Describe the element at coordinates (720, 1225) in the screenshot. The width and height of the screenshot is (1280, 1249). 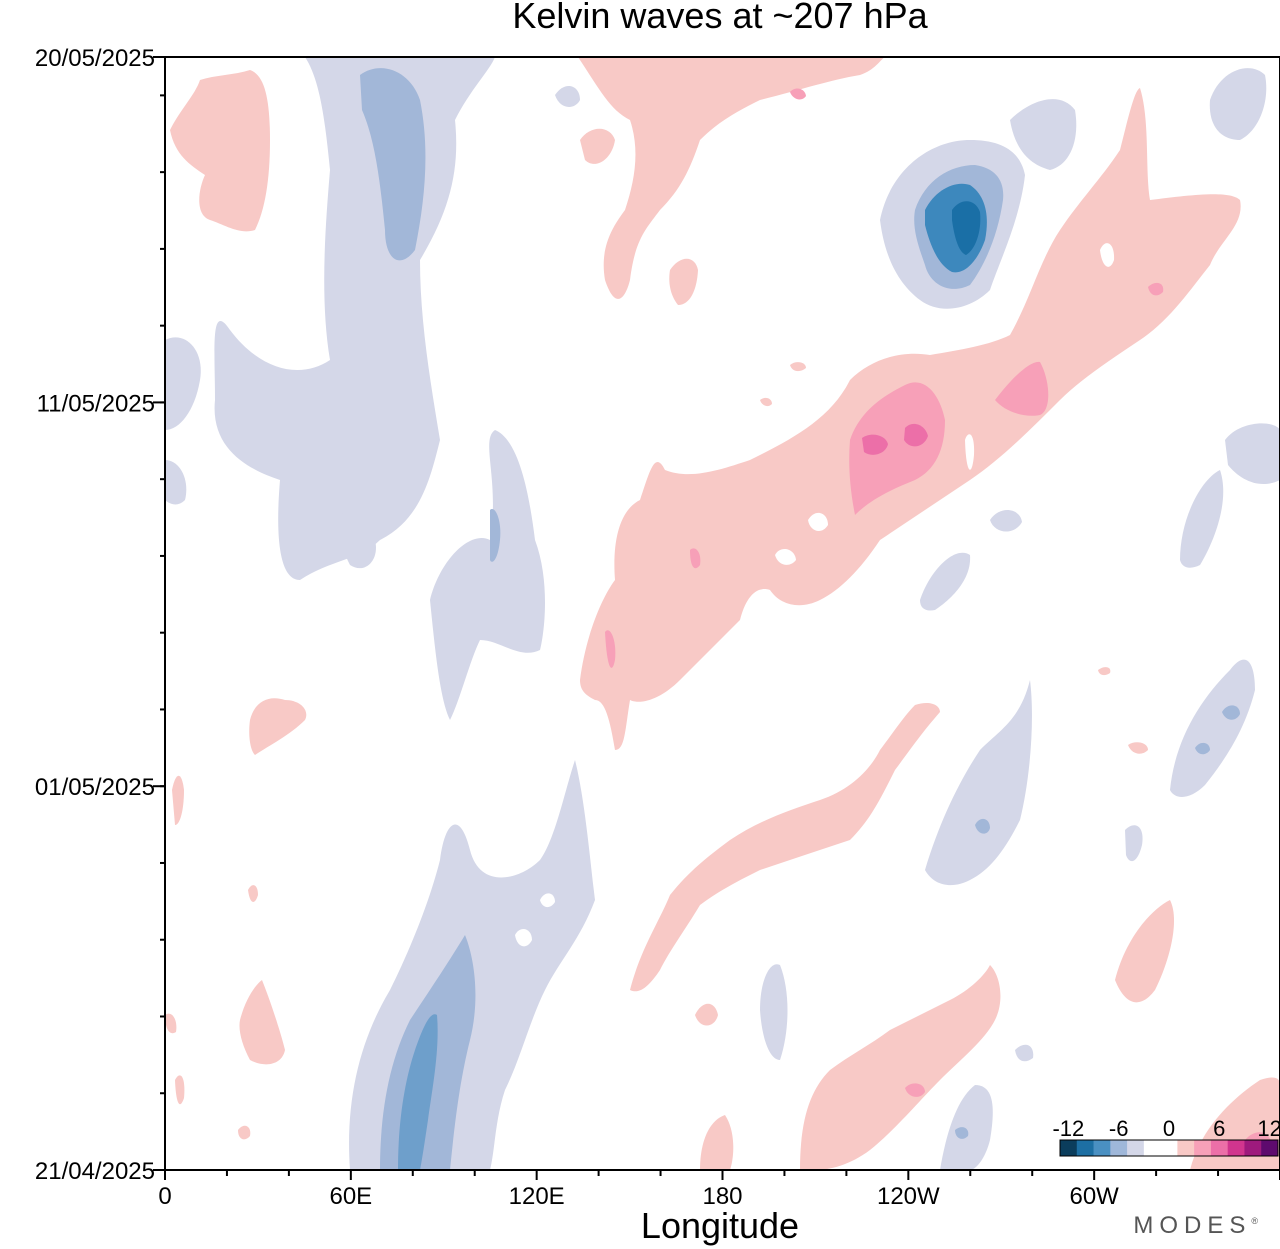
I see `x-axis-label: Longitude` at that location.